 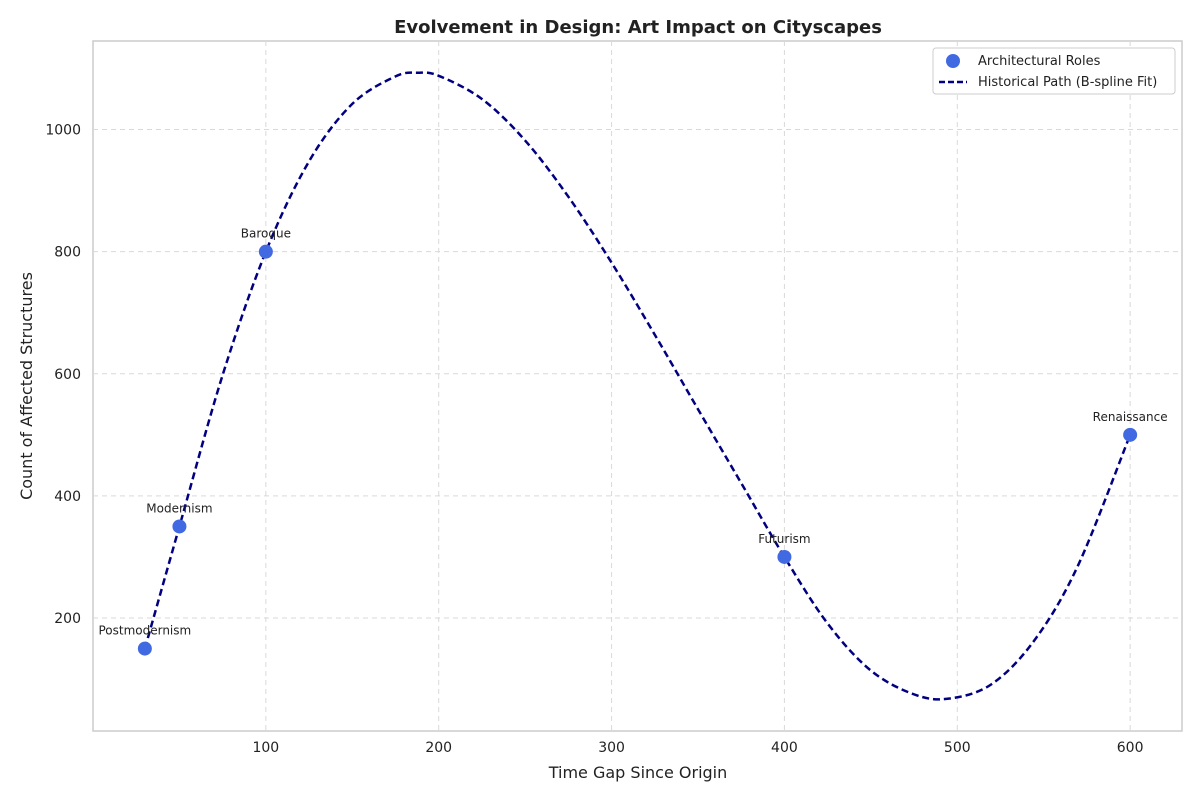 What do you see at coordinates (784, 556) in the screenshot?
I see `scatter-point-futurism` at bounding box center [784, 556].